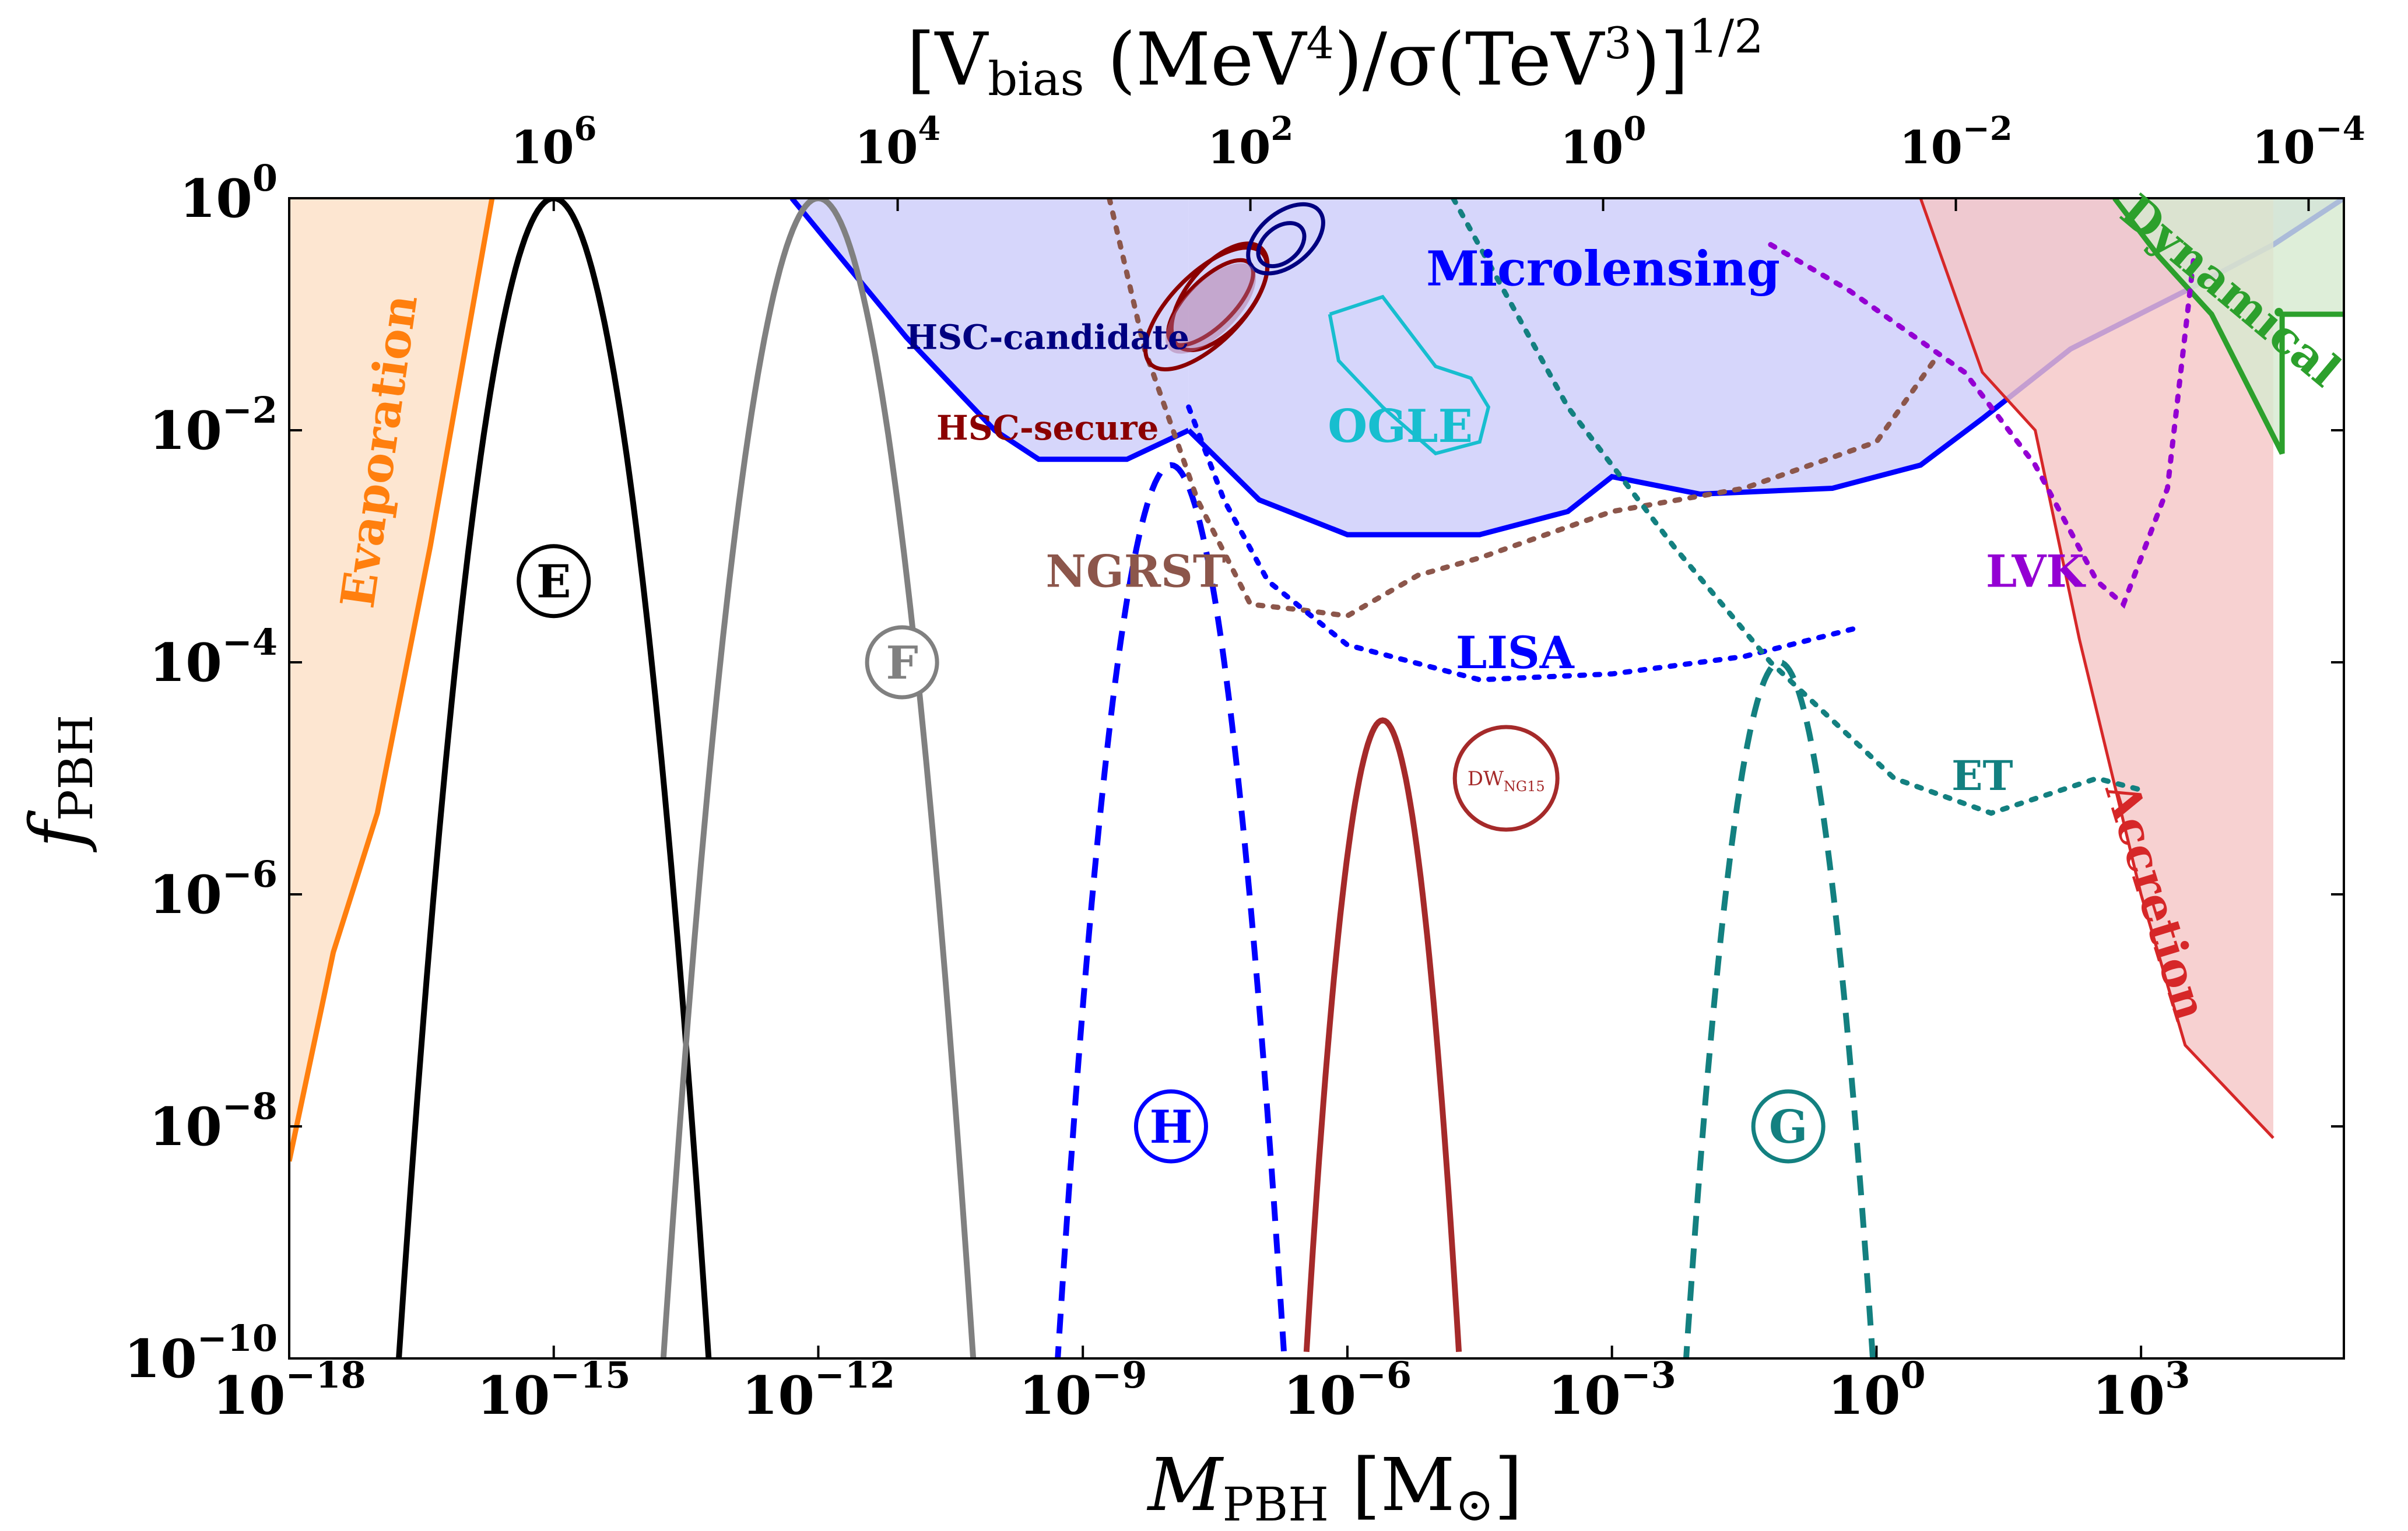 The width and height of the screenshot is (2408, 1531). Describe the element at coordinates (1982, 425) in the screenshot. I see `sensitivity-lvk` at that location.